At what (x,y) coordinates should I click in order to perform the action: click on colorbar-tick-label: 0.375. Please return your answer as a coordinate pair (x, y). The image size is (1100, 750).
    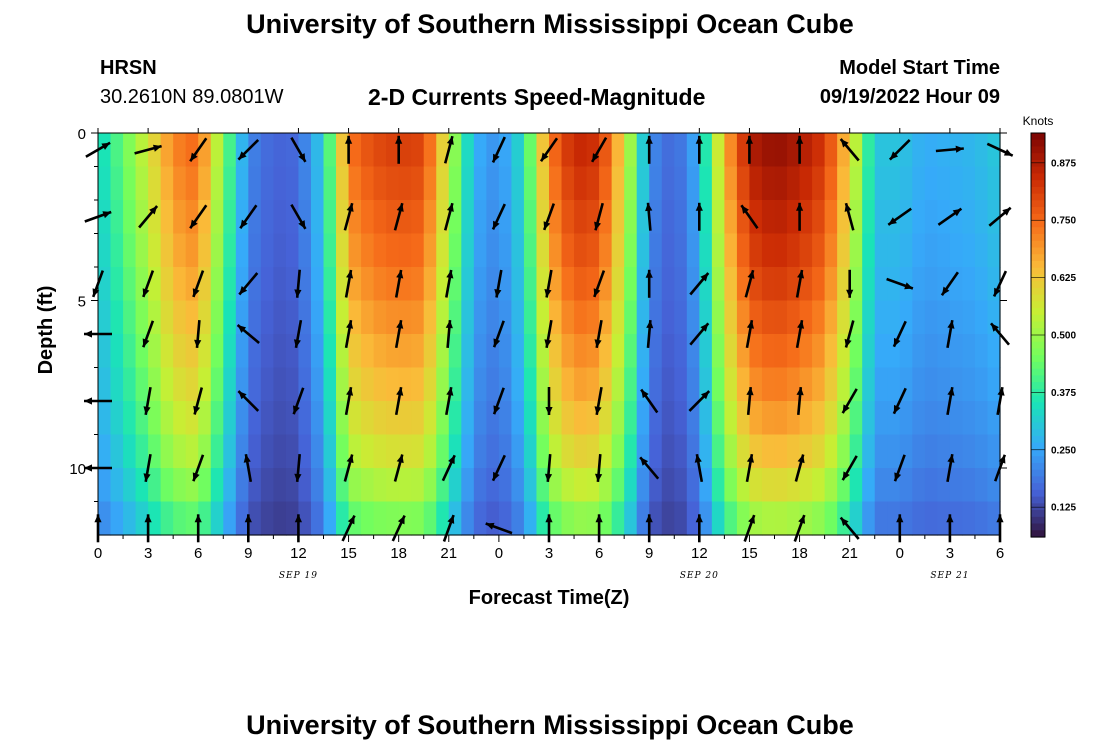
    Looking at the image, I should click on (1063, 393).